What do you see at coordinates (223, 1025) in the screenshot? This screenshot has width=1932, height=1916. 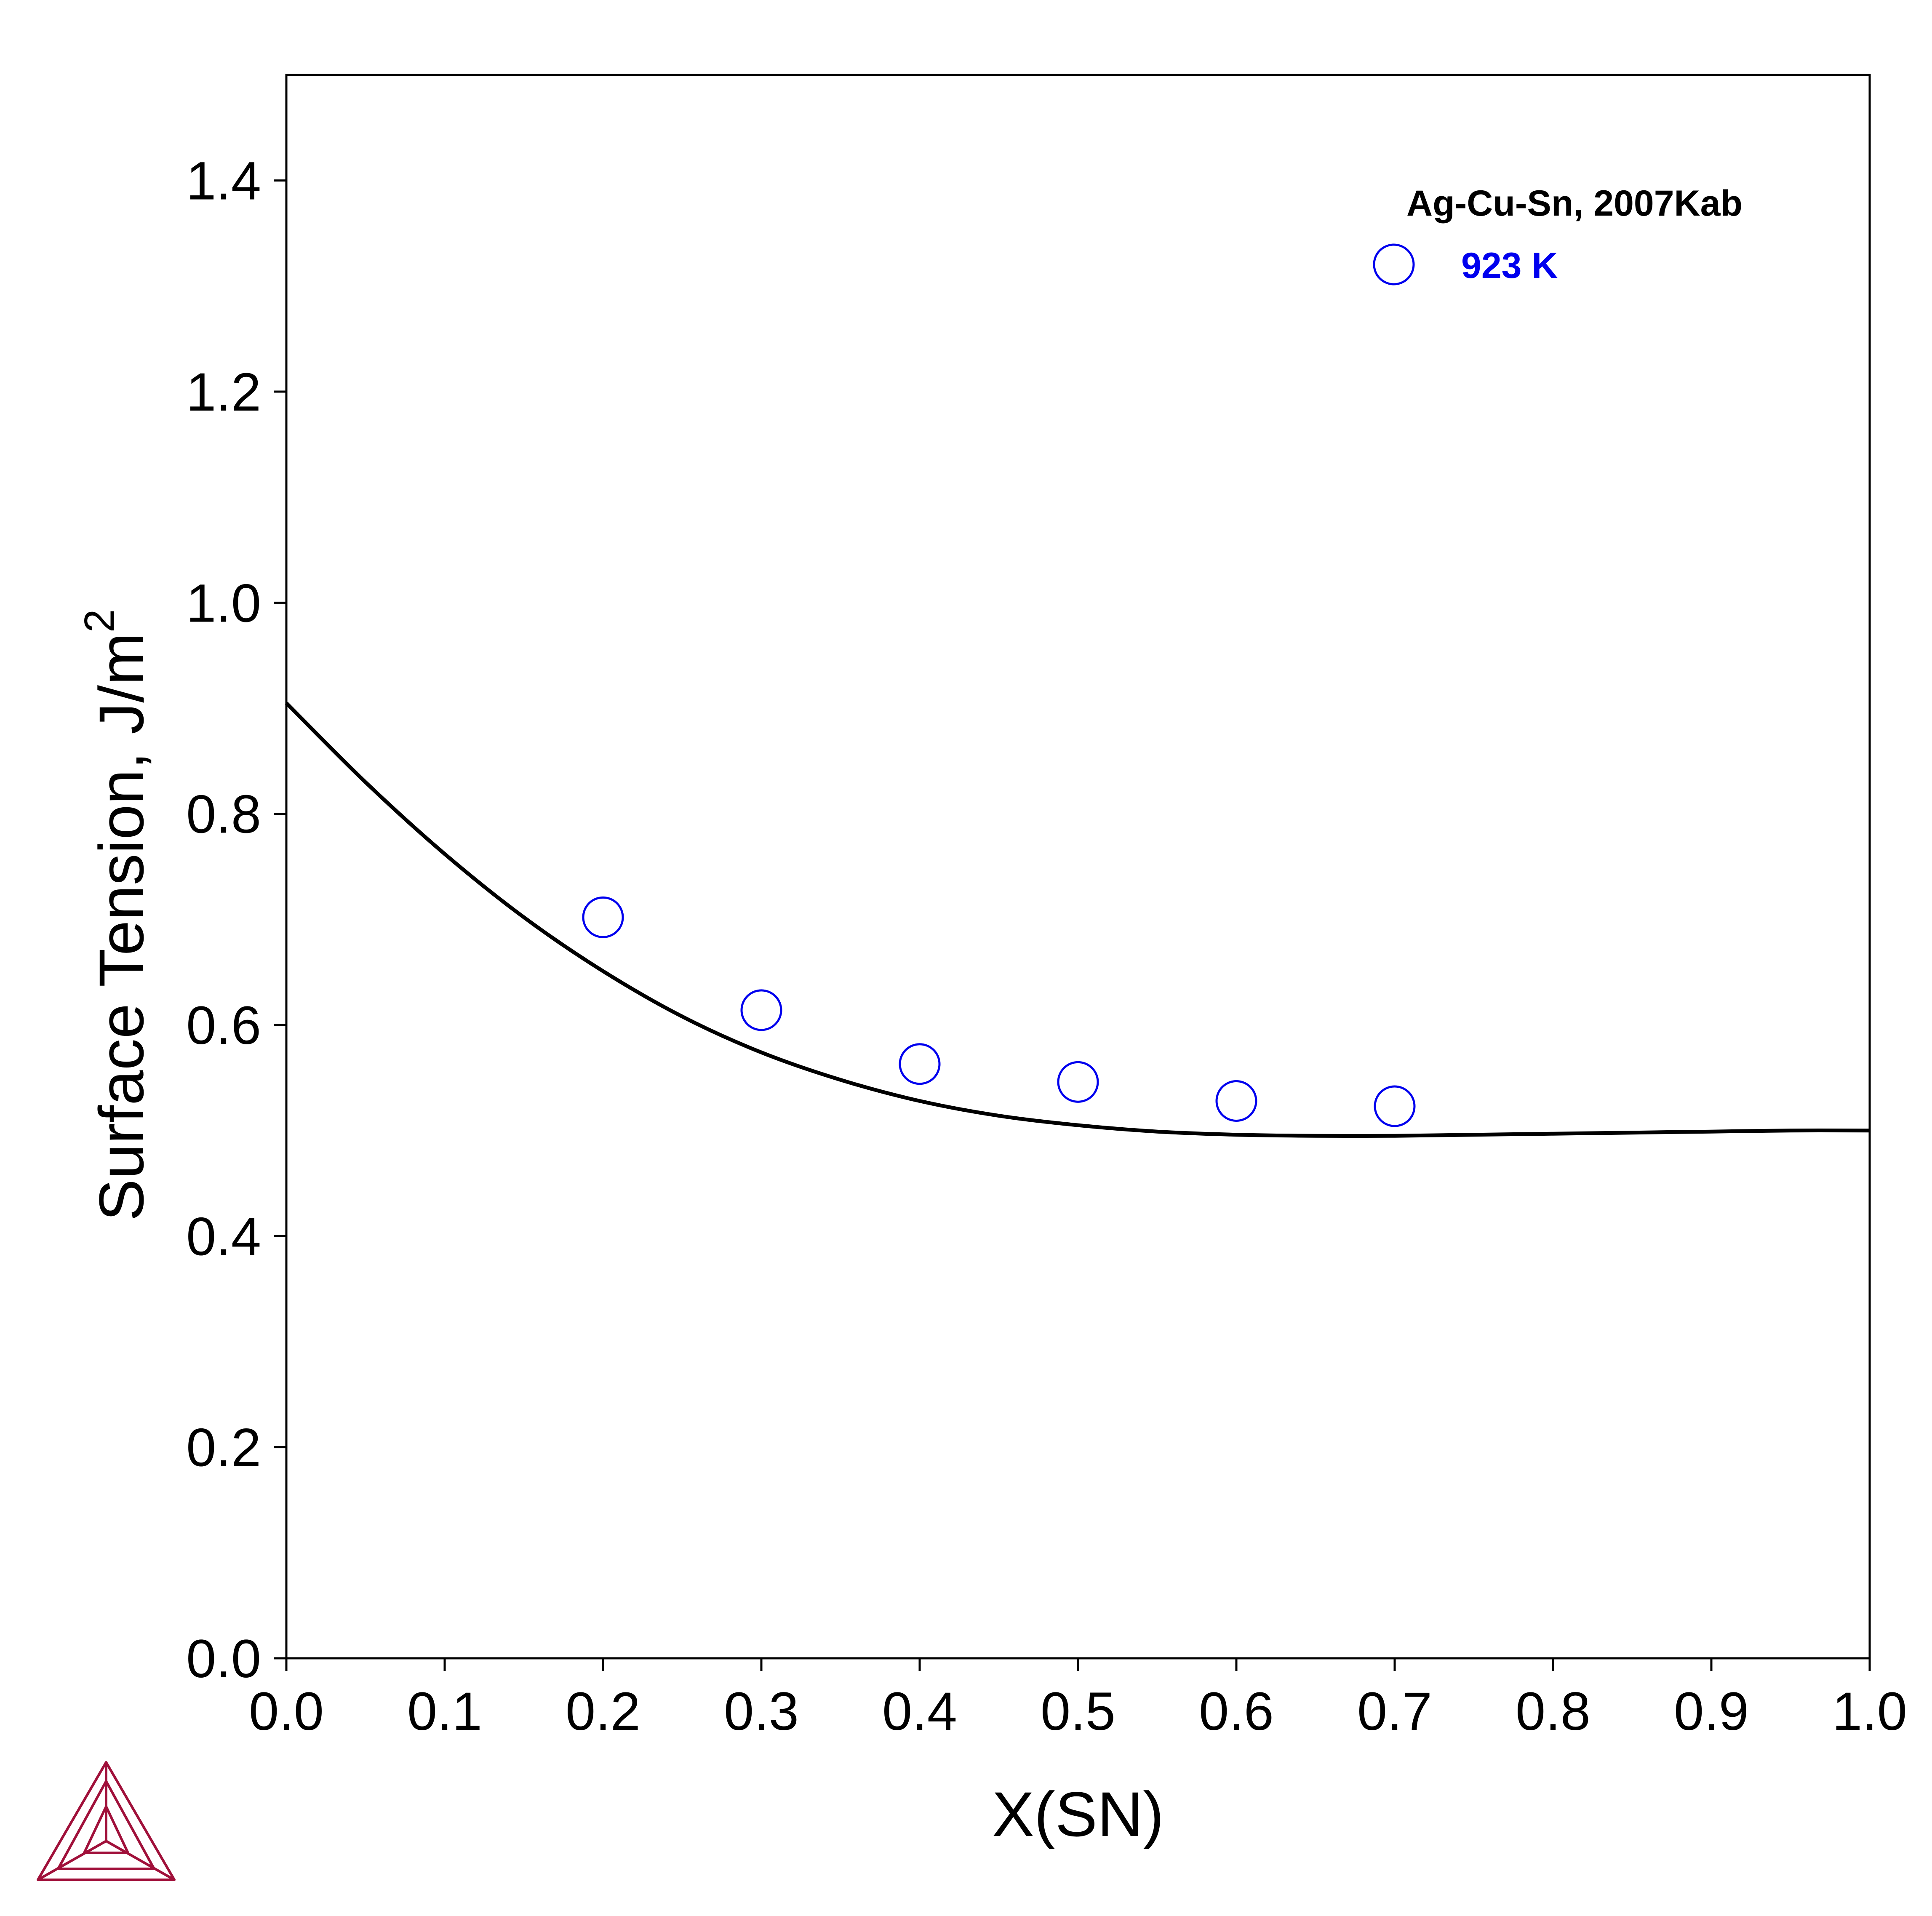 I see `y-tick-label: 0.6` at bounding box center [223, 1025].